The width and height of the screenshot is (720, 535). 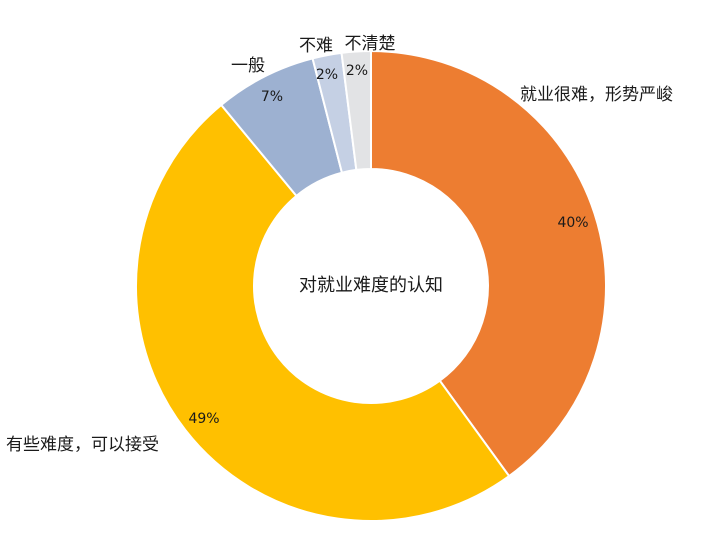 What do you see at coordinates (596, 95) in the screenshot?
I see `slice-category-label-1: 就业很难，形势严峻` at bounding box center [596, 95].